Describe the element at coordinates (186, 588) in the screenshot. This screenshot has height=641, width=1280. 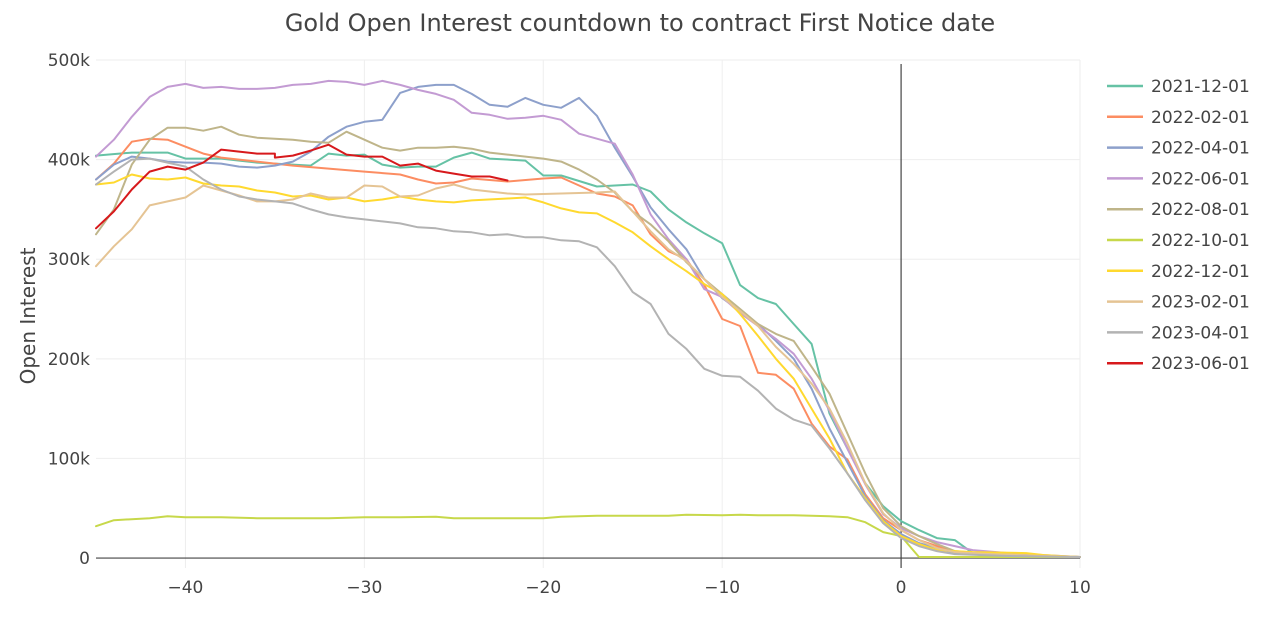
I see `x-tick-label: −40` at that location.